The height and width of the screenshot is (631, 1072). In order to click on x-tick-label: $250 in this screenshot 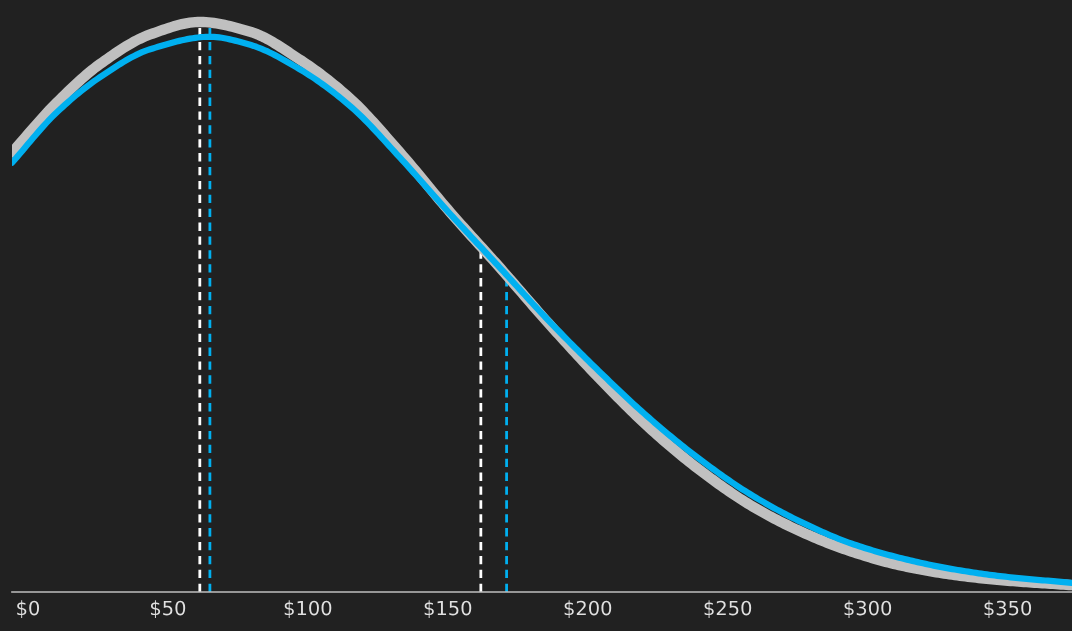, I will do `click(728, 609)`.